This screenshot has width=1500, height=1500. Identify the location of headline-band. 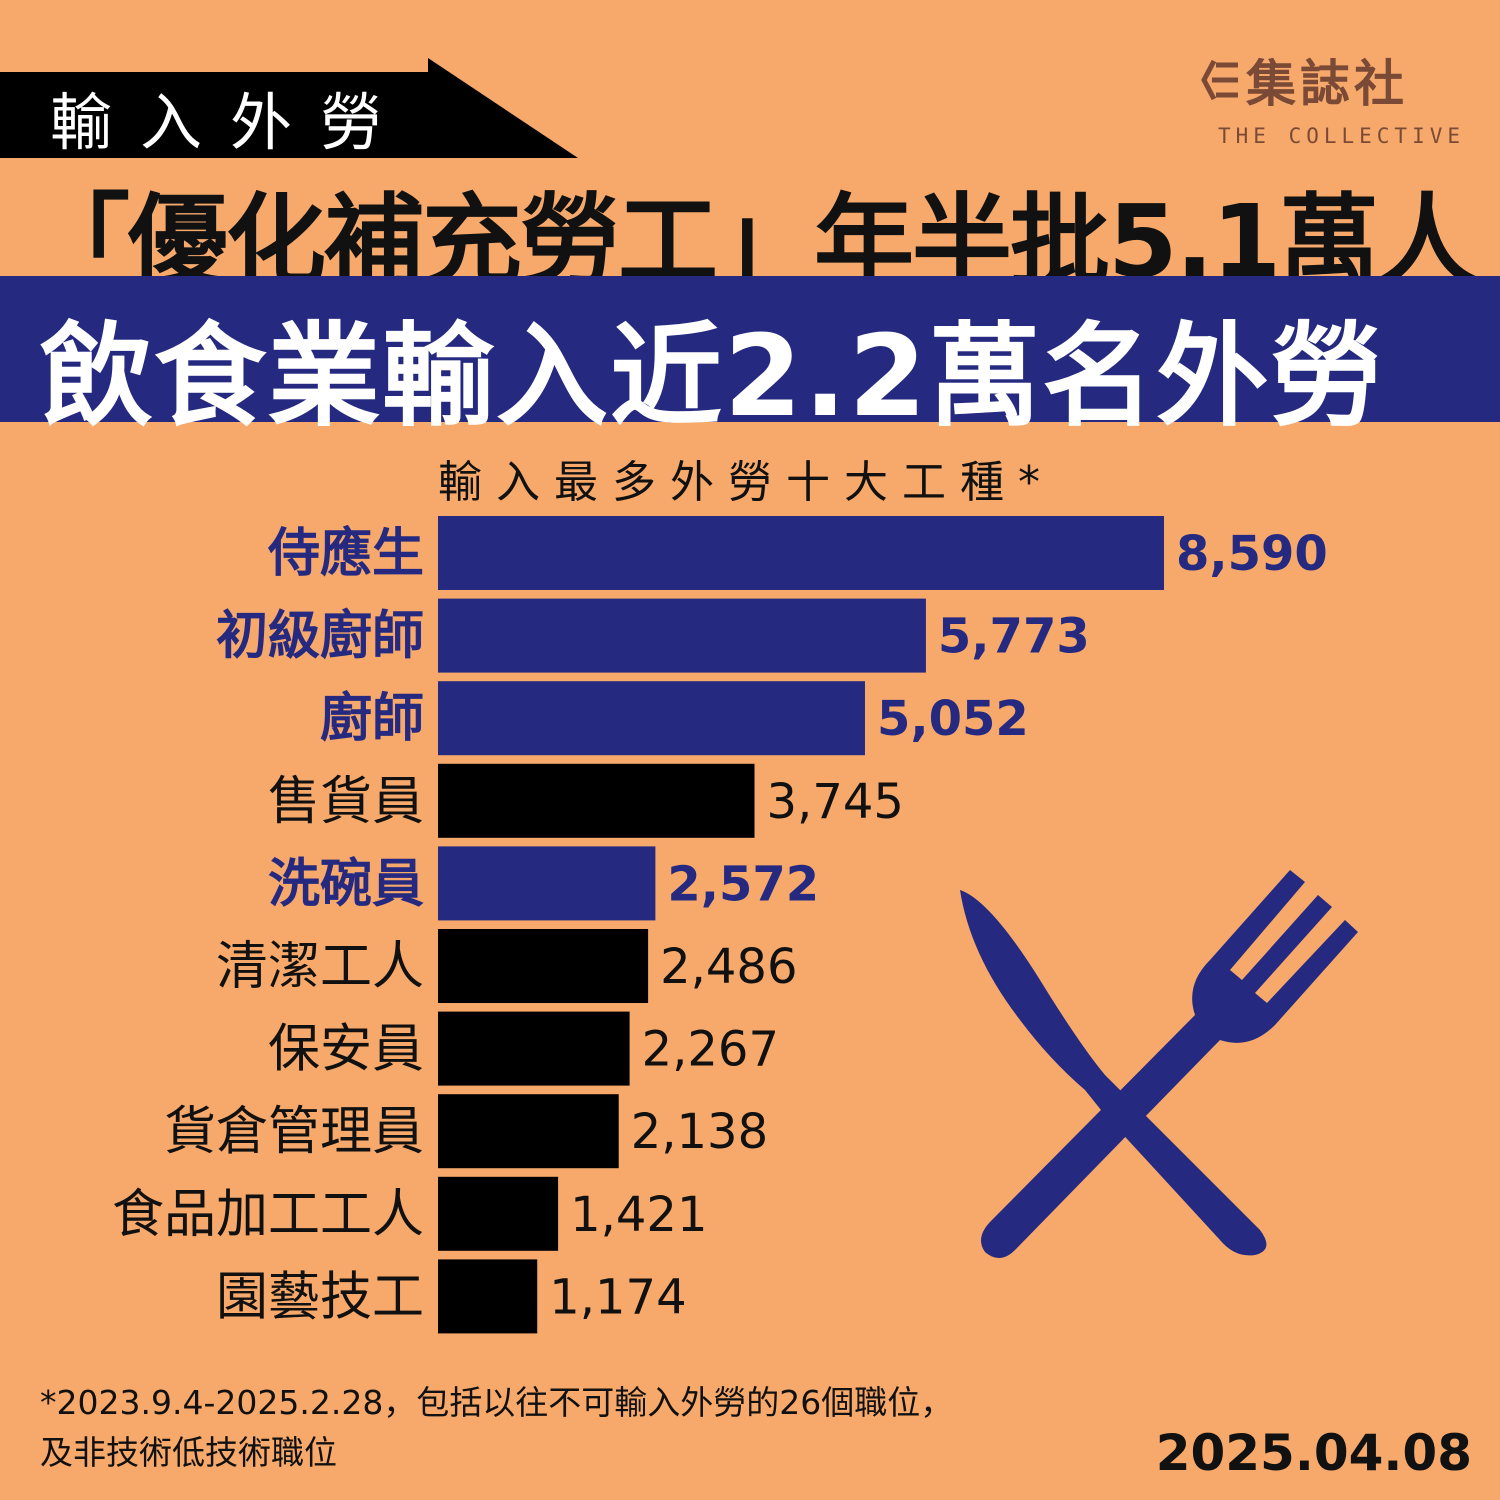
(750, 349).